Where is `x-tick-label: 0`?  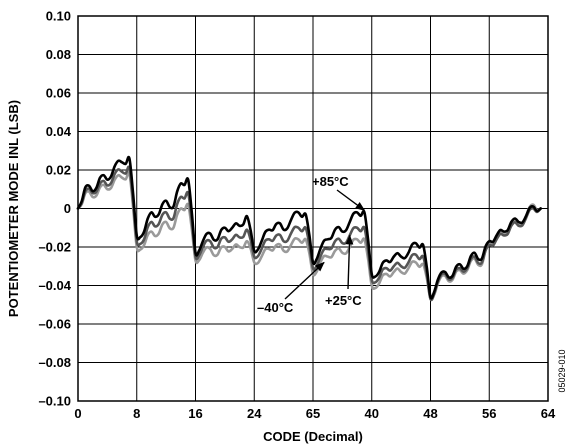
x-tick-label: 0 is located at coordinates (77, 413).